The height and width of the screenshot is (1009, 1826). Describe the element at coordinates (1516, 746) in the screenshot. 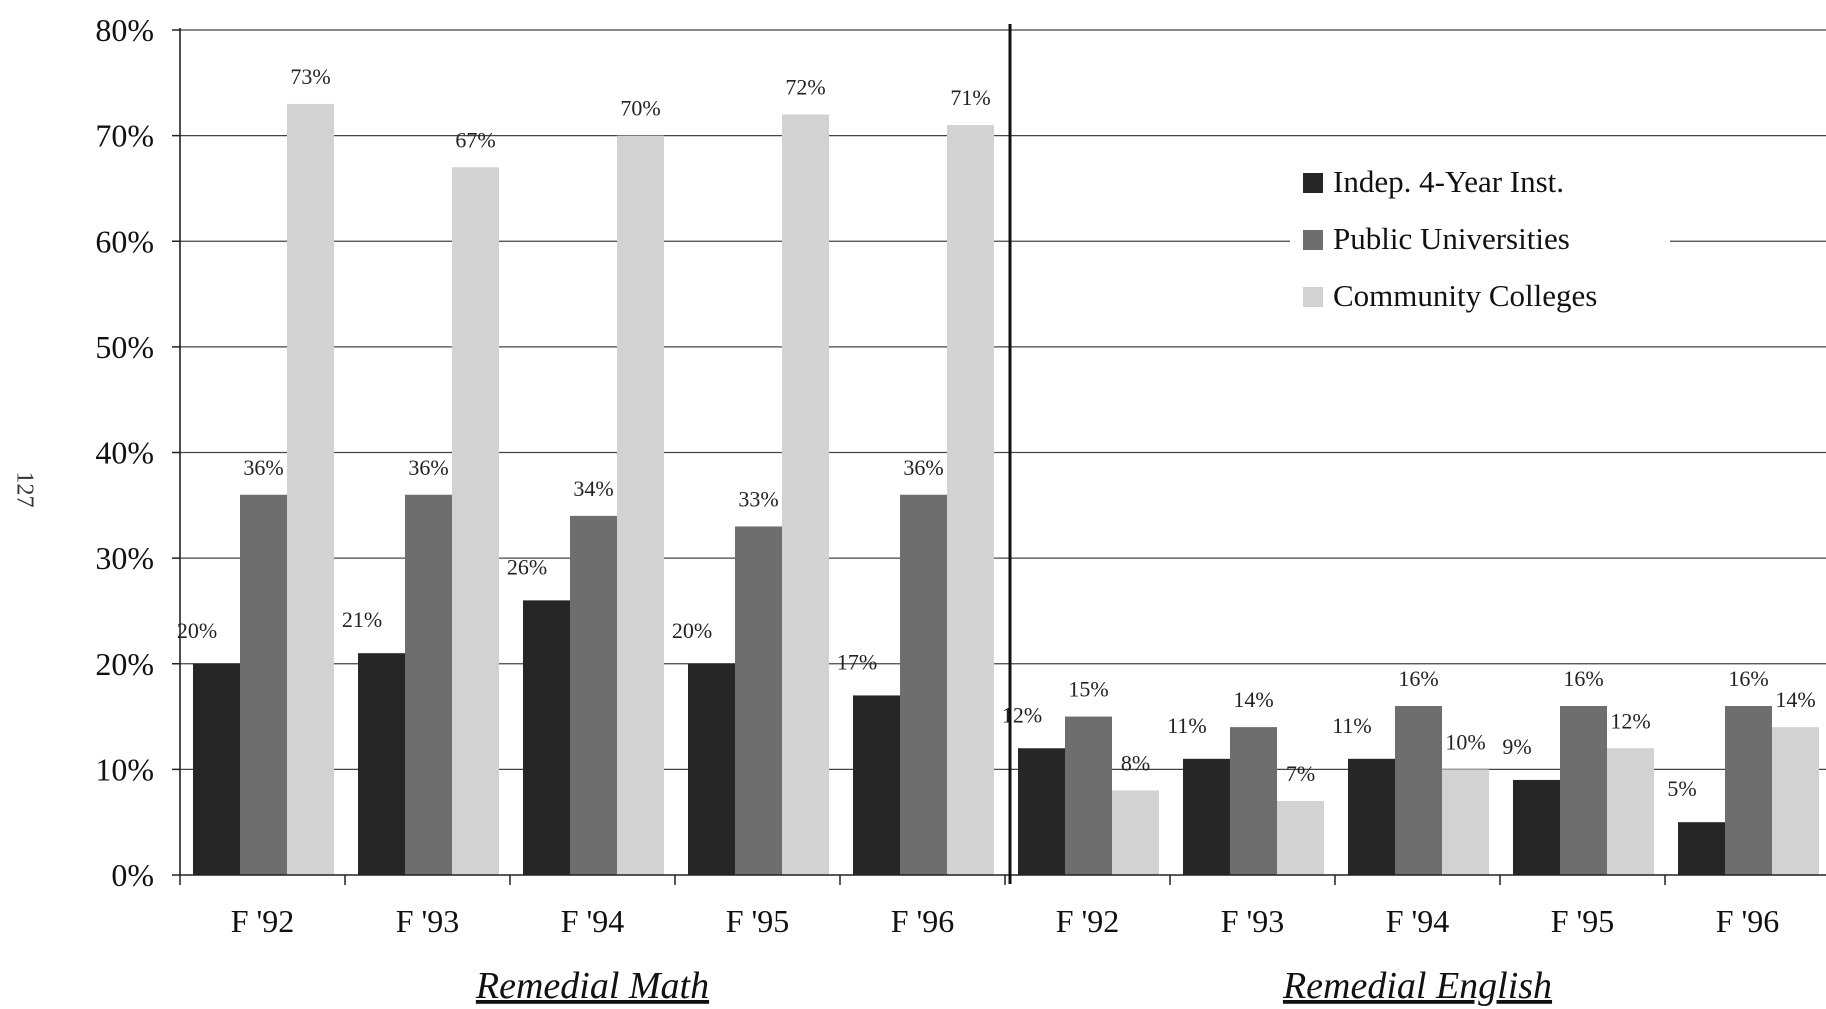

I see `data-label: 9%` at that location.